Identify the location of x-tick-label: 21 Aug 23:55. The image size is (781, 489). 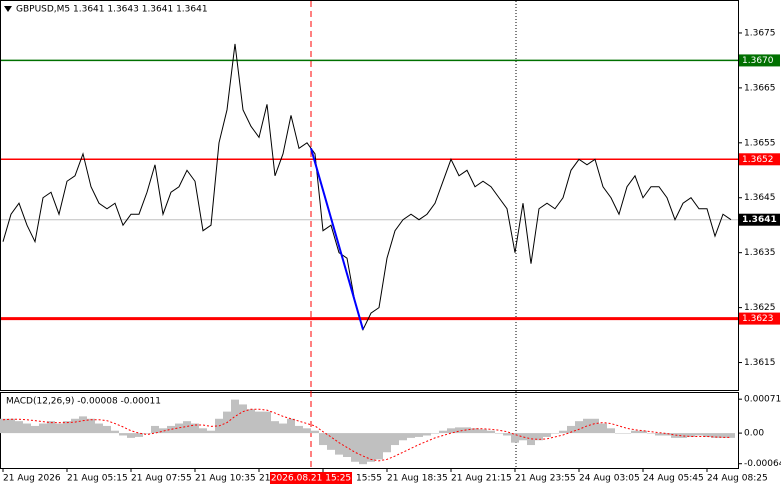
(545, 479).